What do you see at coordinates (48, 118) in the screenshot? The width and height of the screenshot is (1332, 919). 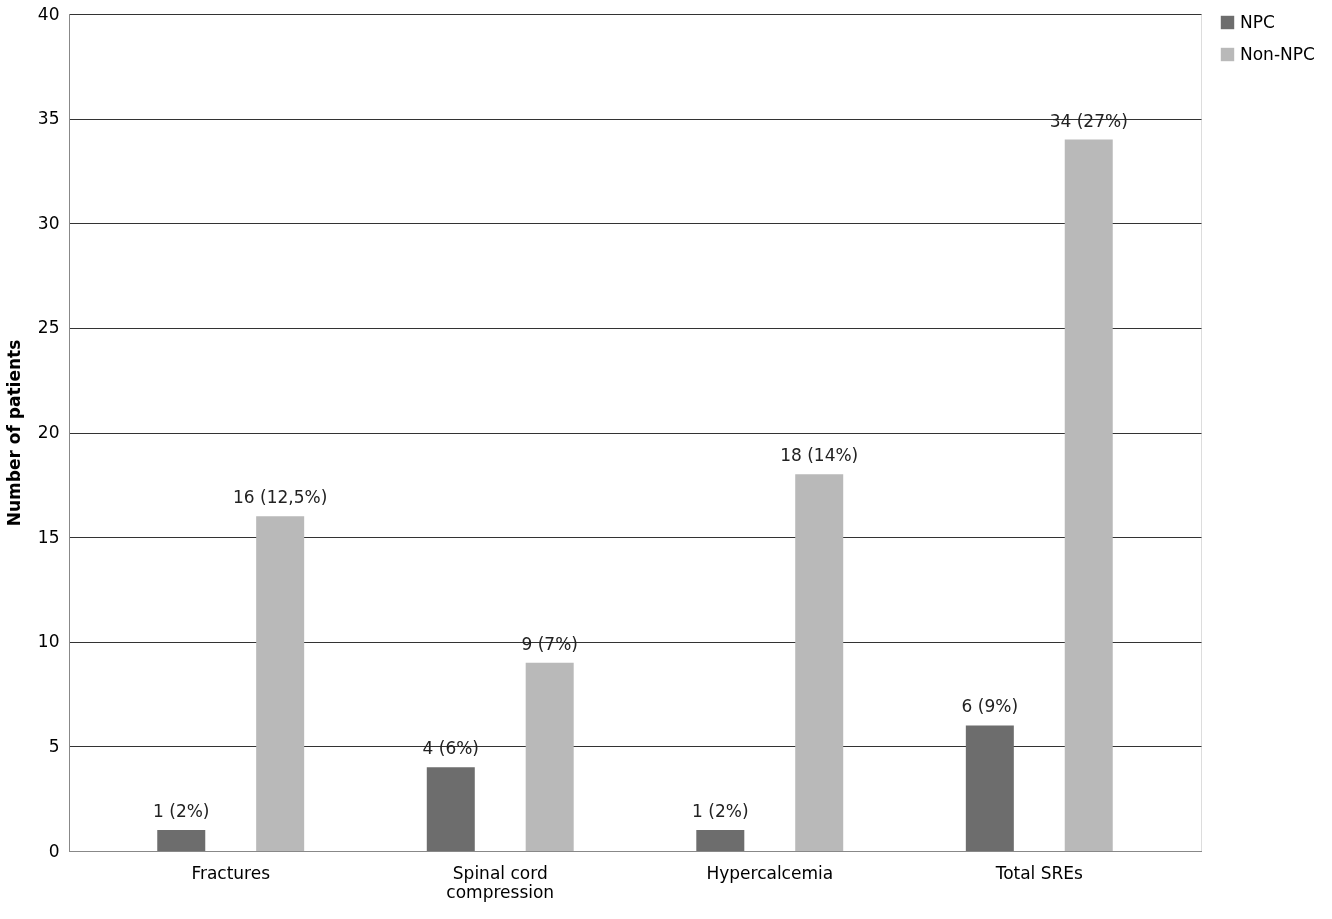 I see `y-tick-label: 35` at bounding box center [48, 118].